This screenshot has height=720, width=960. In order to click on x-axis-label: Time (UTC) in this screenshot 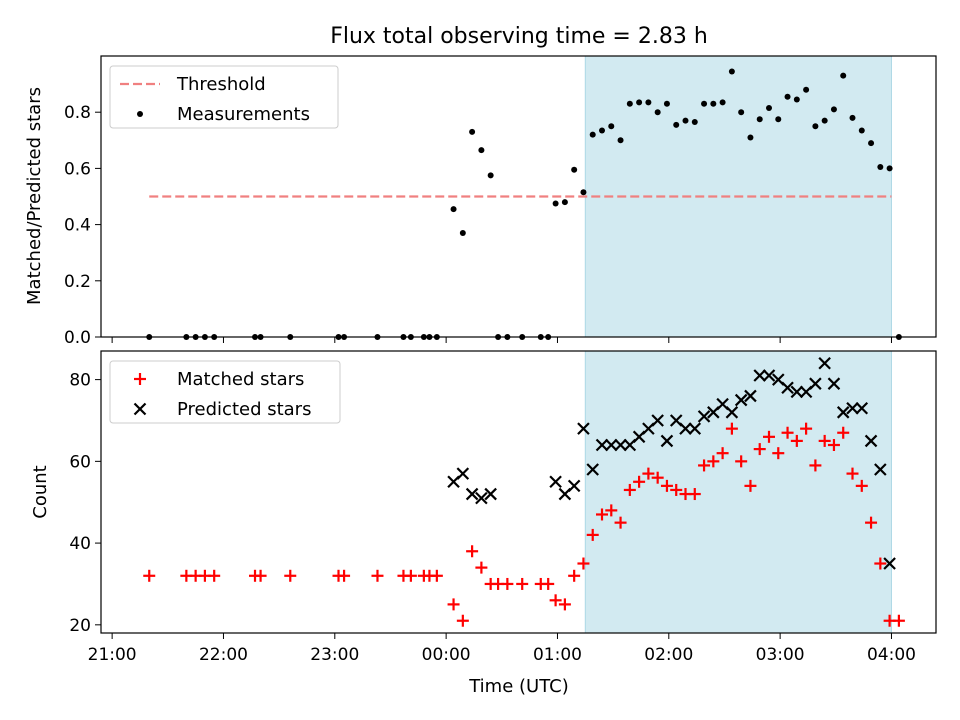, I will do `click(518, 686)`.